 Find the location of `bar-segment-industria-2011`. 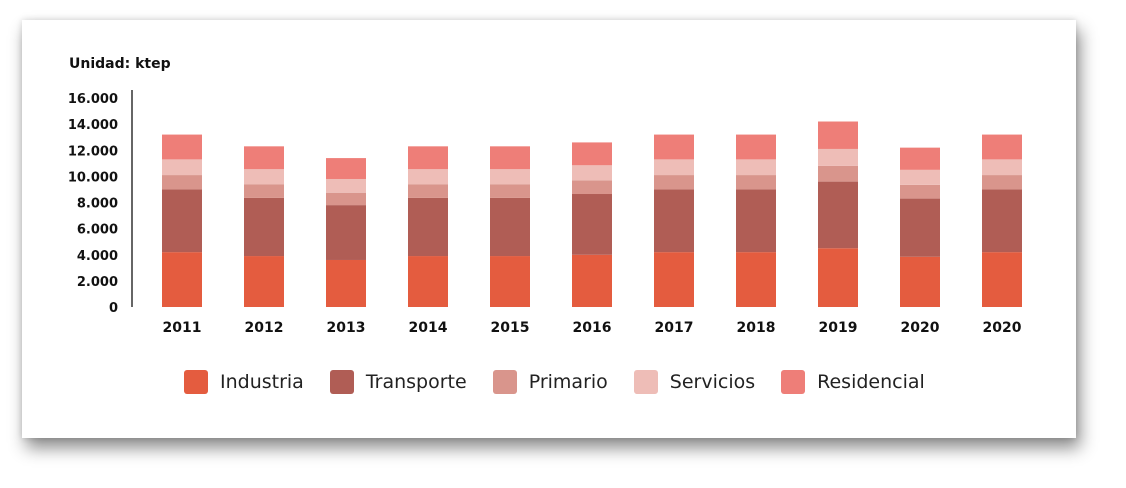

bar-segment-industria-2011 is located at coordinates (182, 279).